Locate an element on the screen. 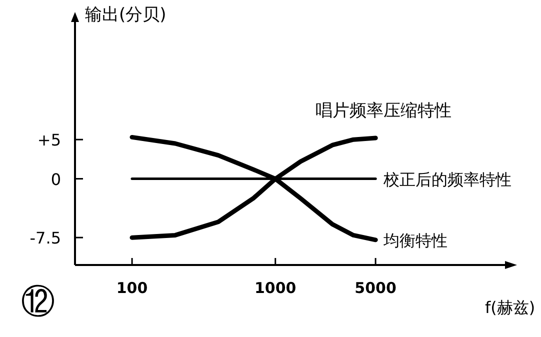  annotation: ⑫ is located at coordinates (38, 302).